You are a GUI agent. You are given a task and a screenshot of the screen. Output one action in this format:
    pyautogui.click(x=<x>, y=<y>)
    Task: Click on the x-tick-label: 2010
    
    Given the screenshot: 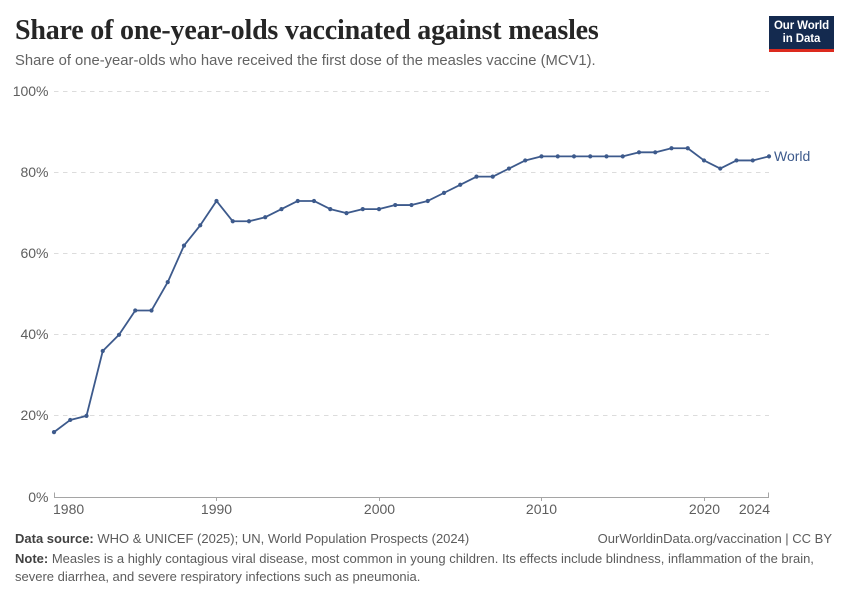 What is the action you would take?
    pyautogui.click(x=541, y=509)
    